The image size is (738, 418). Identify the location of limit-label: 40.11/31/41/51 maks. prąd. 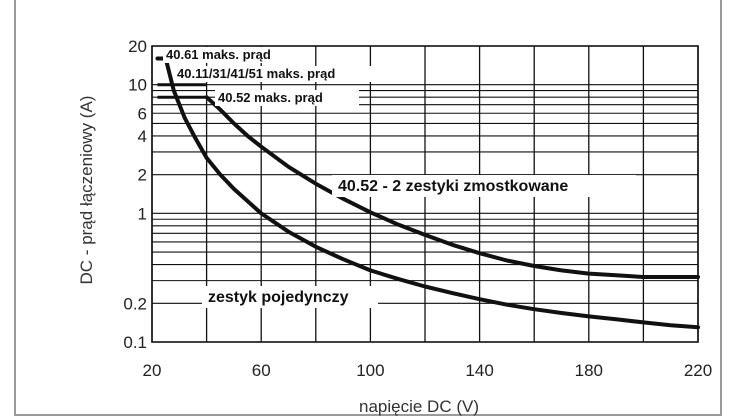
(256, 73).